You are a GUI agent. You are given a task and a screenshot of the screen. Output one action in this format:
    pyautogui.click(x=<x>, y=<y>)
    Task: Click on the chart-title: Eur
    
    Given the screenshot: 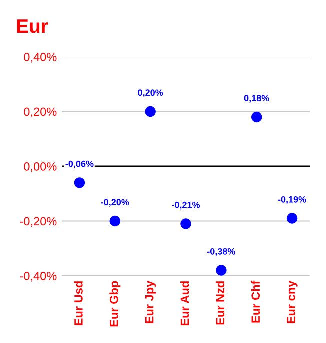 What is the action you would take?
    pyautogui.click(x=32, y=27)
    